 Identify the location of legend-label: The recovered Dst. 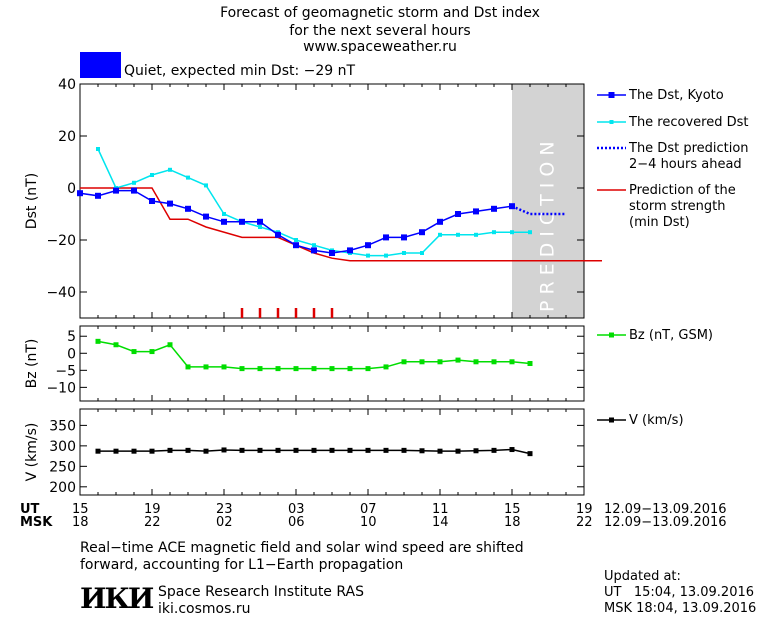
(688, 122).